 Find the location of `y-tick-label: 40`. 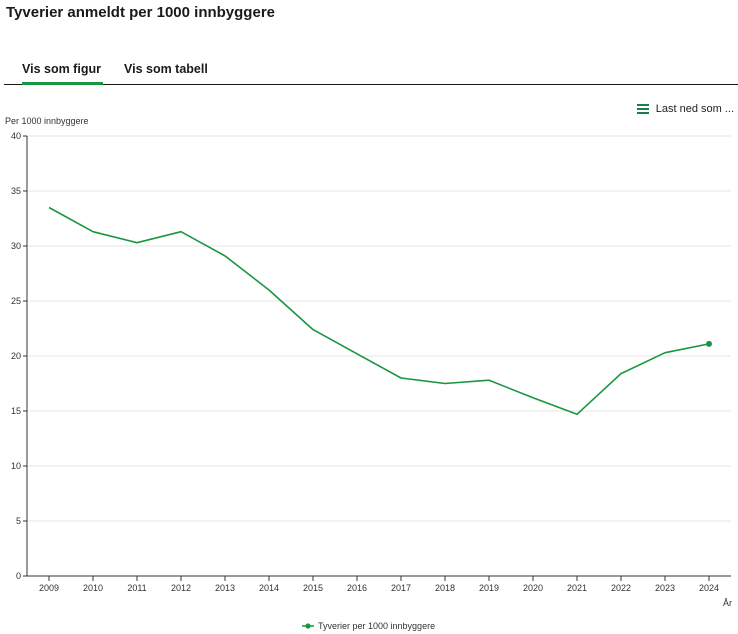

y-tick-label: 40 is located at coordinates (16, 136).